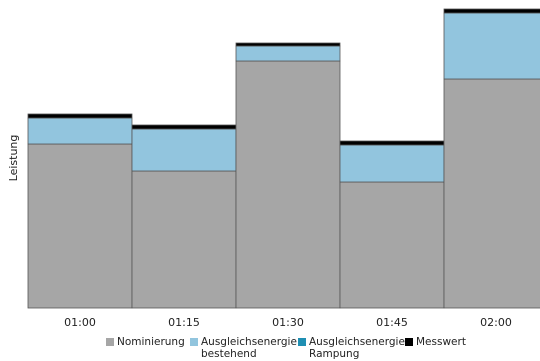  What do you see at coordinates (184, 322) in the screenshot?
I see `x-tick-label: 01:15` at bounding box center [184, 322].